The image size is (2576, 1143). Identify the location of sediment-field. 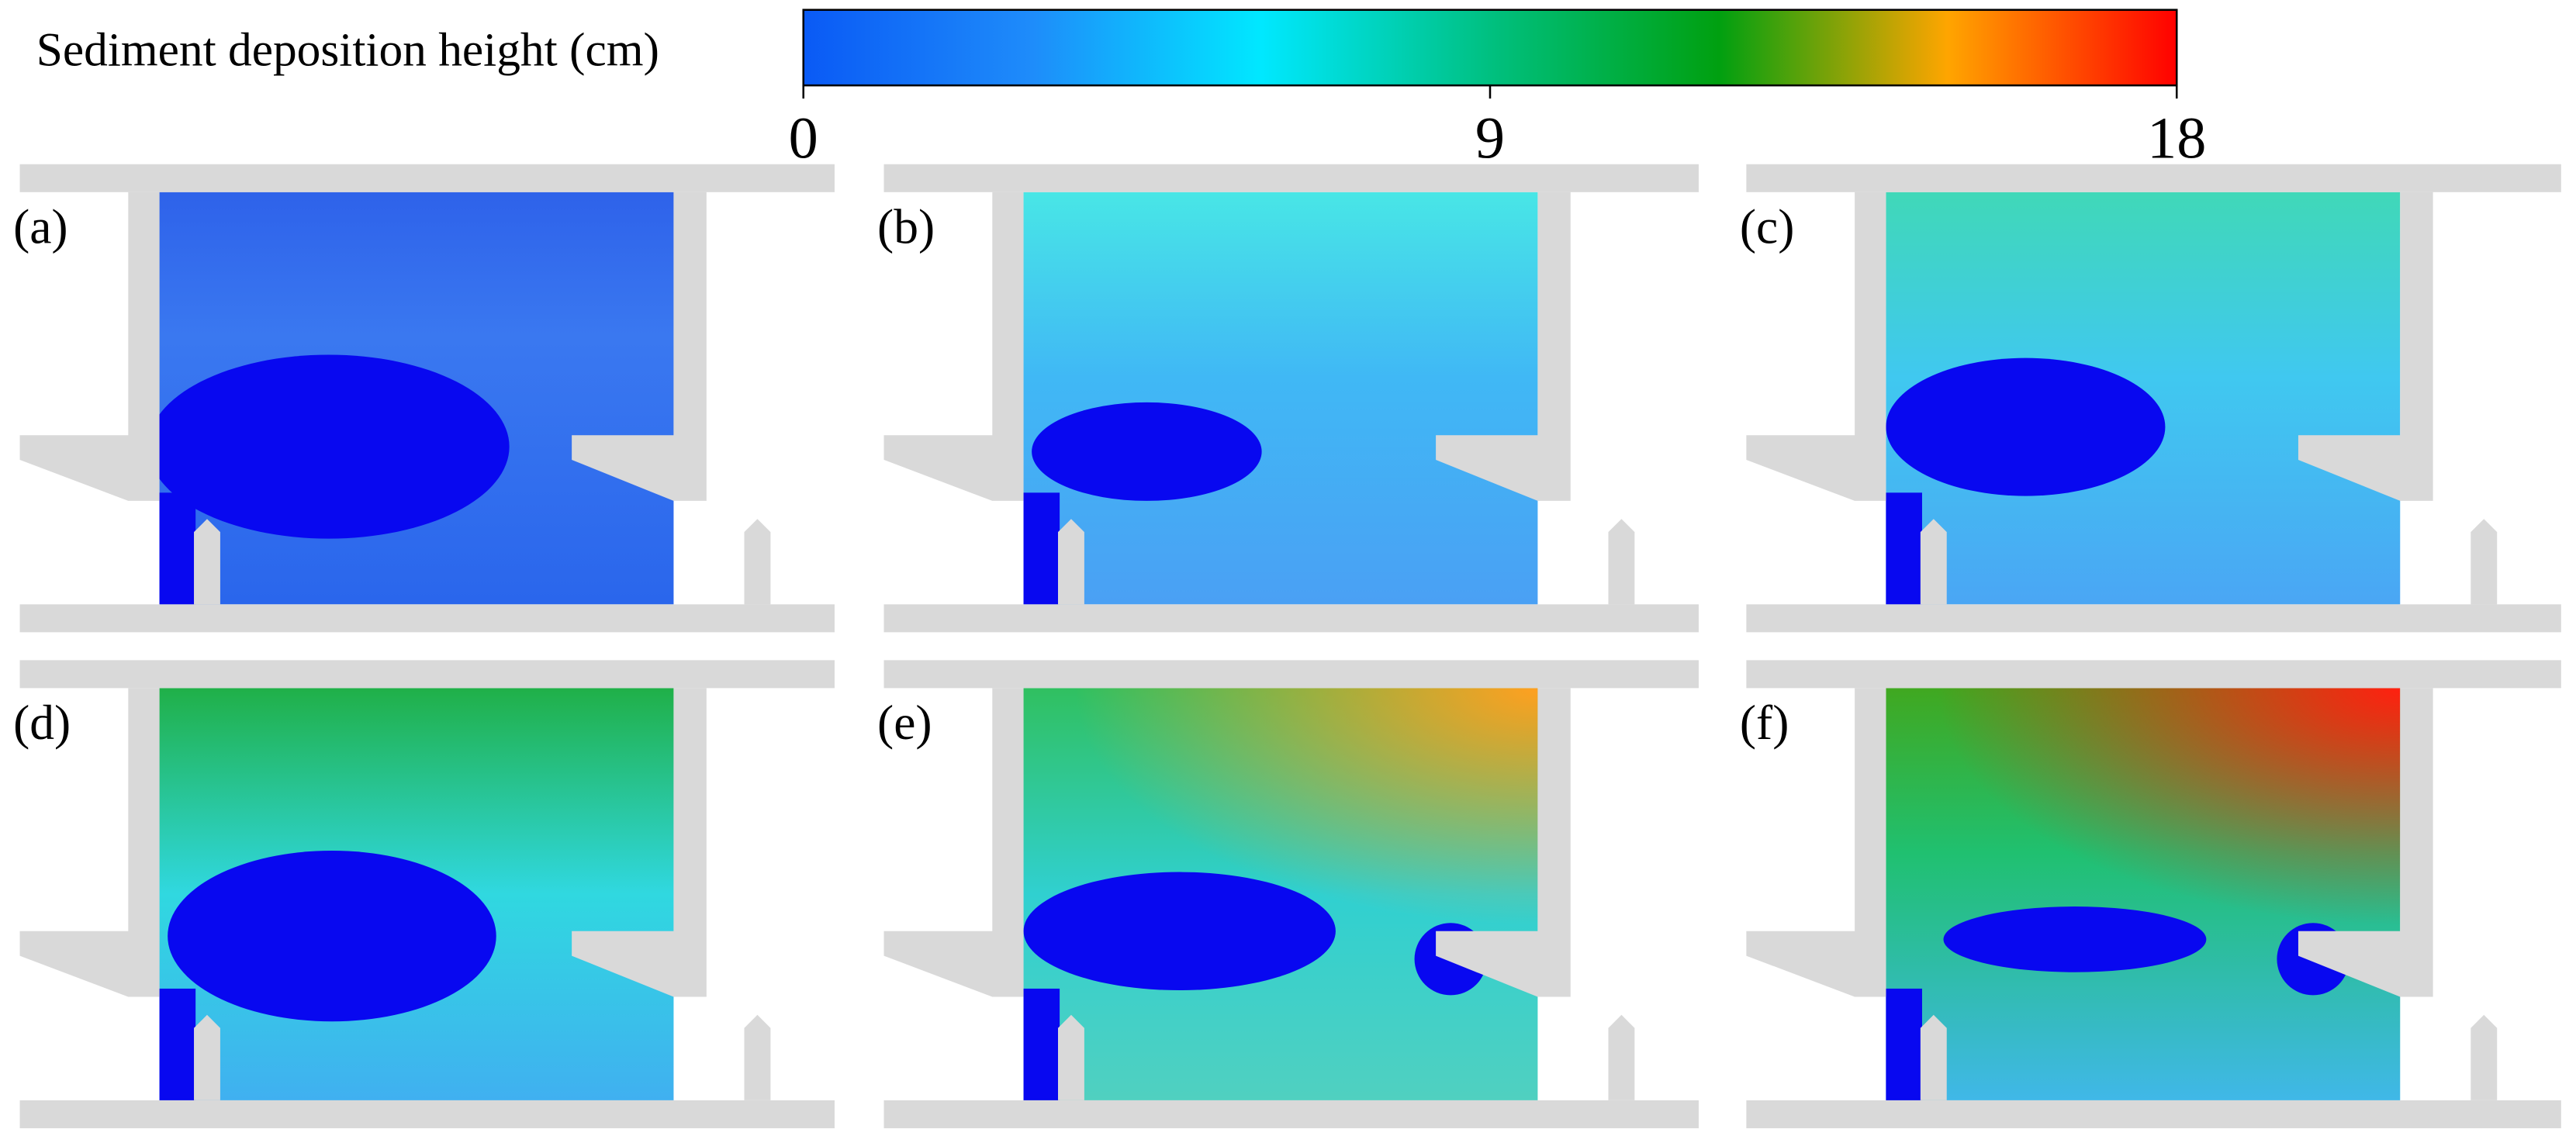
(1280, 398).